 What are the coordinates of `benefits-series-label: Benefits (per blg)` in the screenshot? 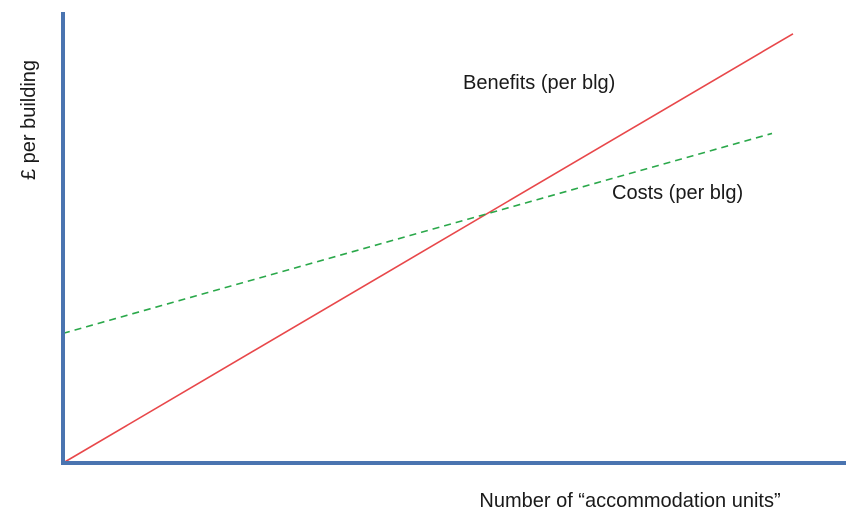 It's located at (539, 83).